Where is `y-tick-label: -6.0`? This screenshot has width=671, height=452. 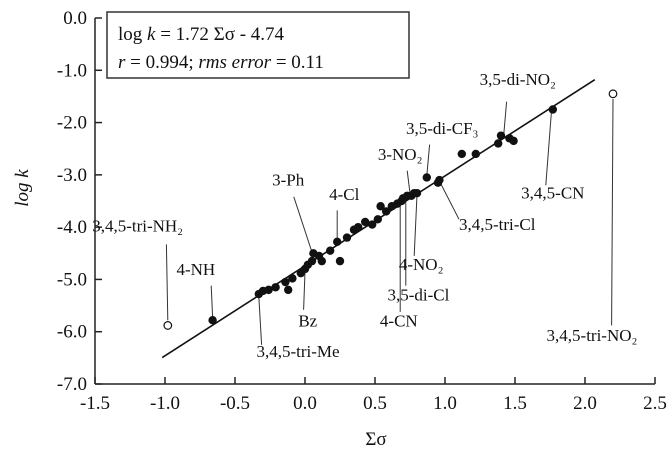 y-tick-label: -6.0 is located at coordinates (72, 332).